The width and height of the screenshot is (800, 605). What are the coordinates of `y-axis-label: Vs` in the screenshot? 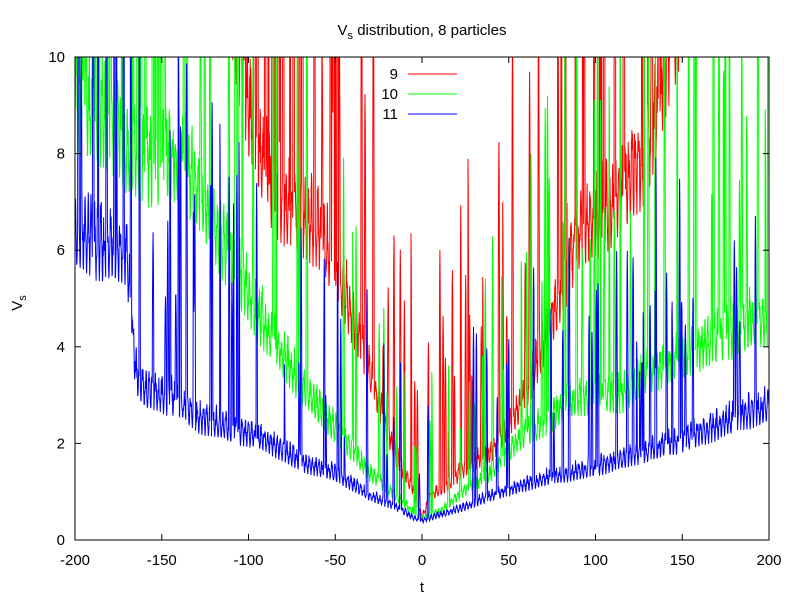 It's located at (19, 303).